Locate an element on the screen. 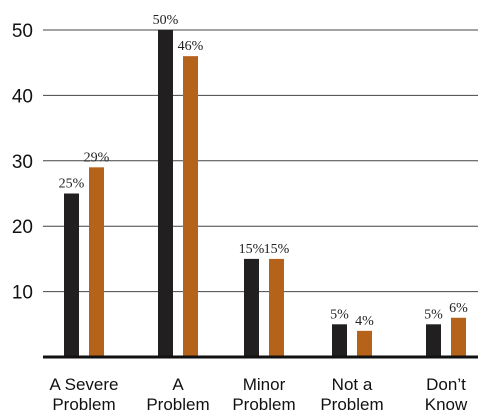  y-tick-label: 50 is located at coordinates (22, 31).